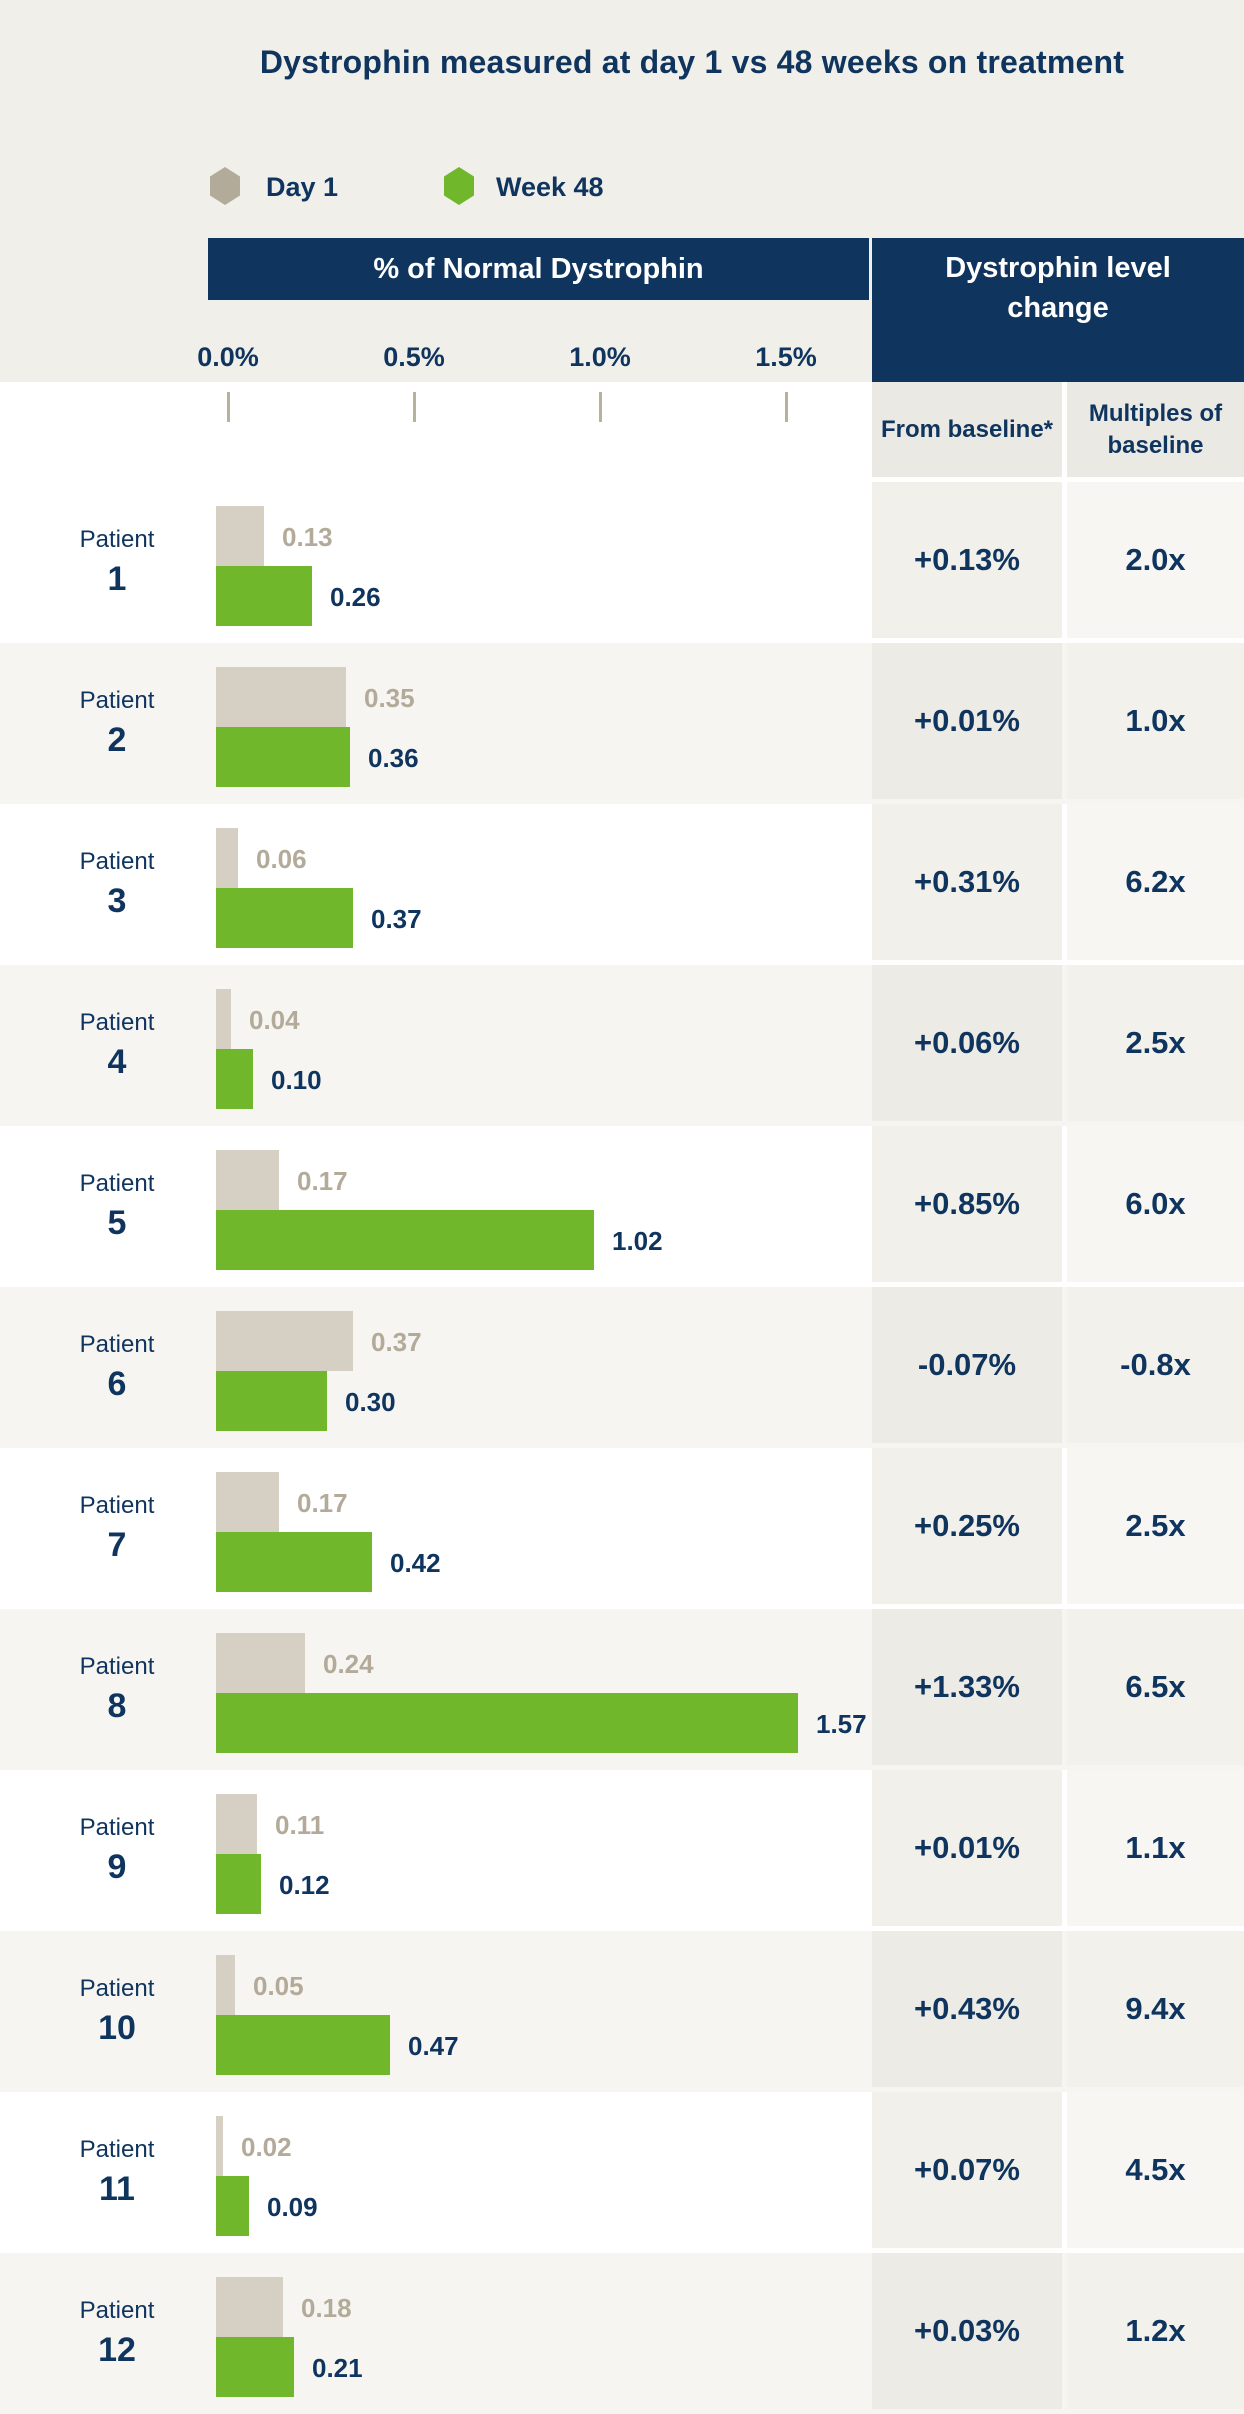  I want to click on patient-number: 12, so click(117, 2350).